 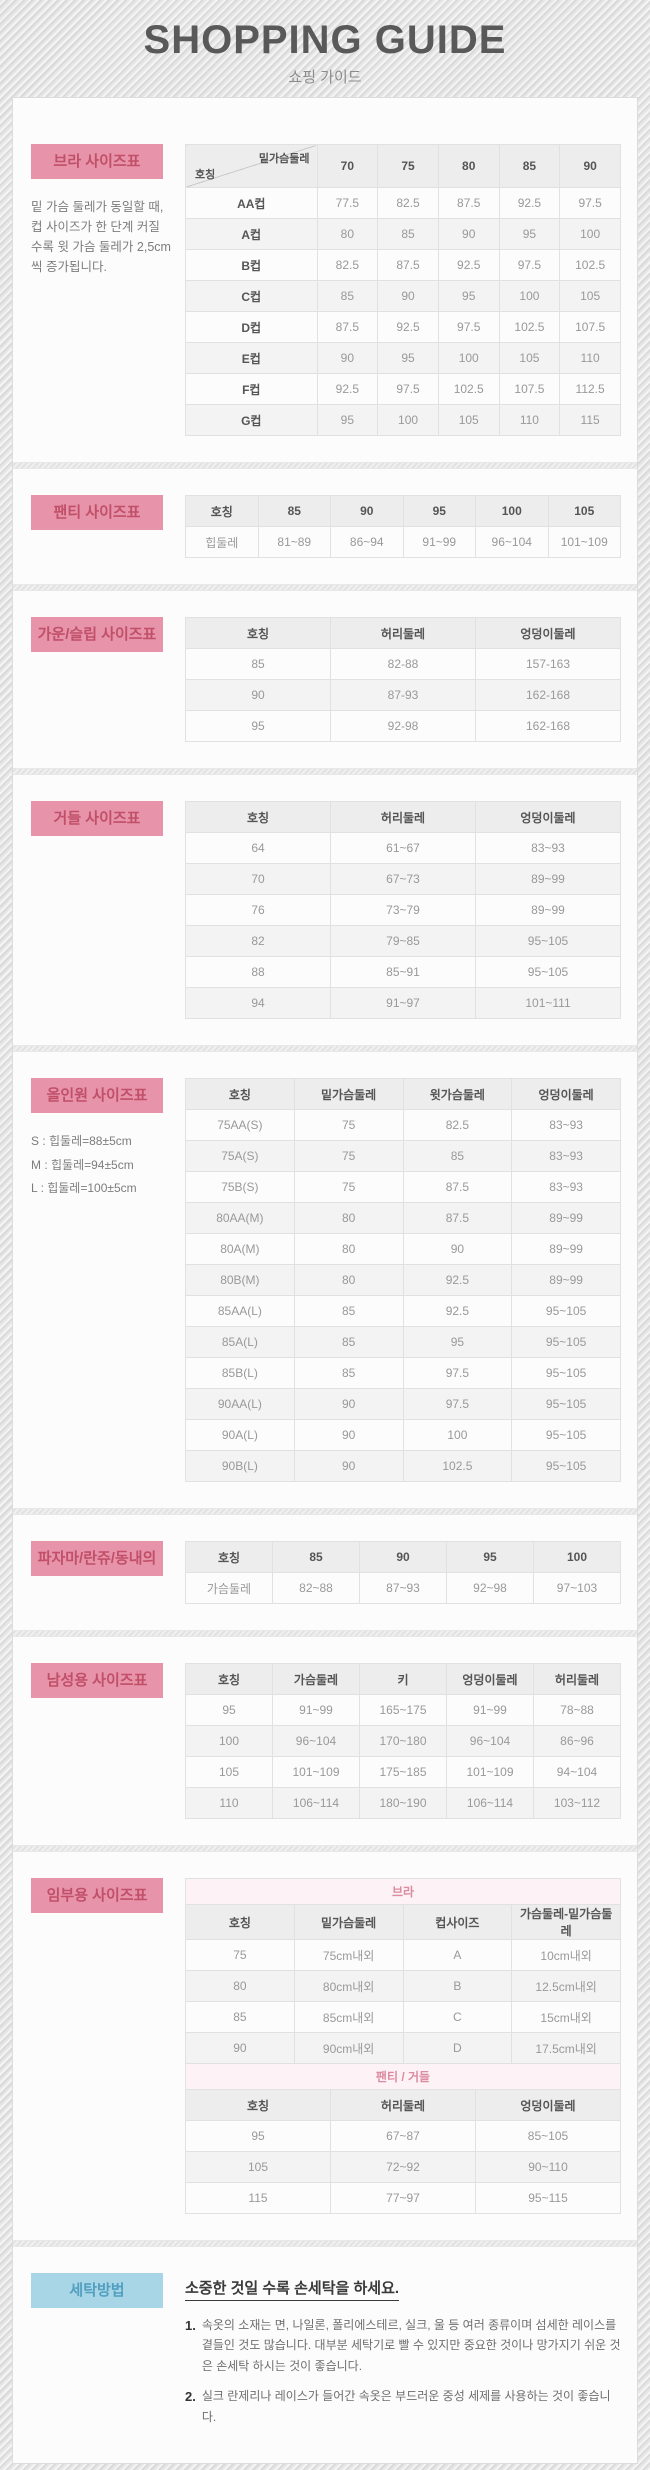 I want to click on table-cell: 82, so click(x=258, y=941).